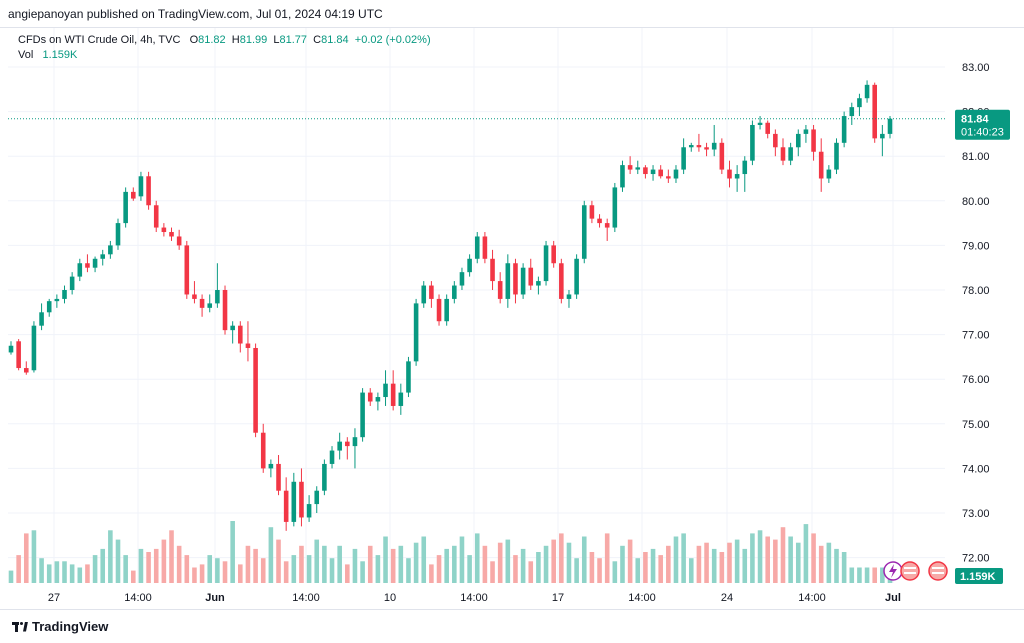 This screenshot has height=643, width=1024. Describe the element at coordinates (253, 40) in the screenshot. I see `high-value: 81.99` at that location.